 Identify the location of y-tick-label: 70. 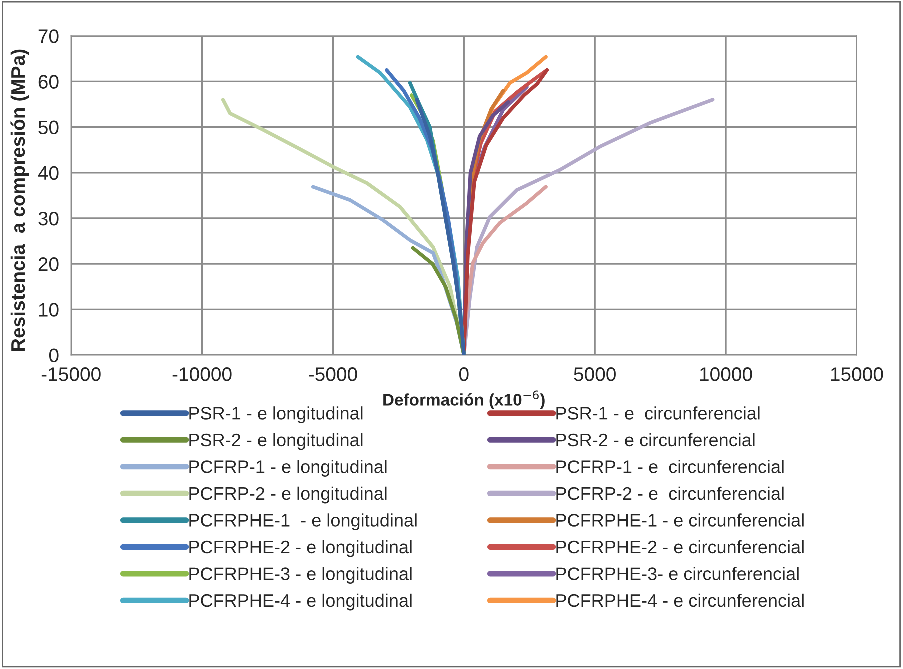
(48, 37).